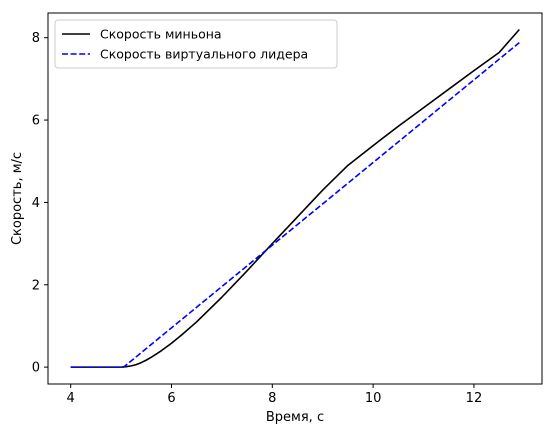 The image size is (557, 436). I want to click on x-tick-label: 12, so click(474, 398).